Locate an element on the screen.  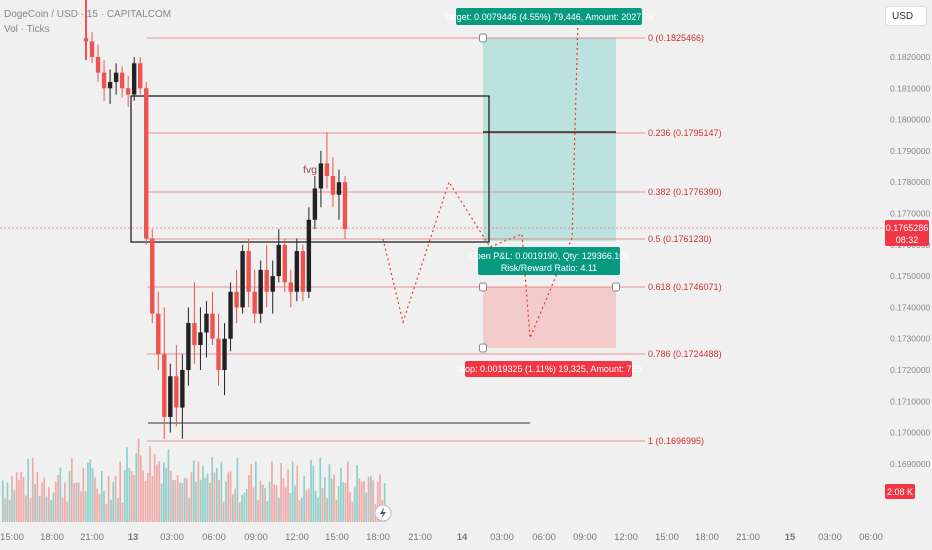
price-tick-label: 0.1810000 is located at coordinates (910, 88).